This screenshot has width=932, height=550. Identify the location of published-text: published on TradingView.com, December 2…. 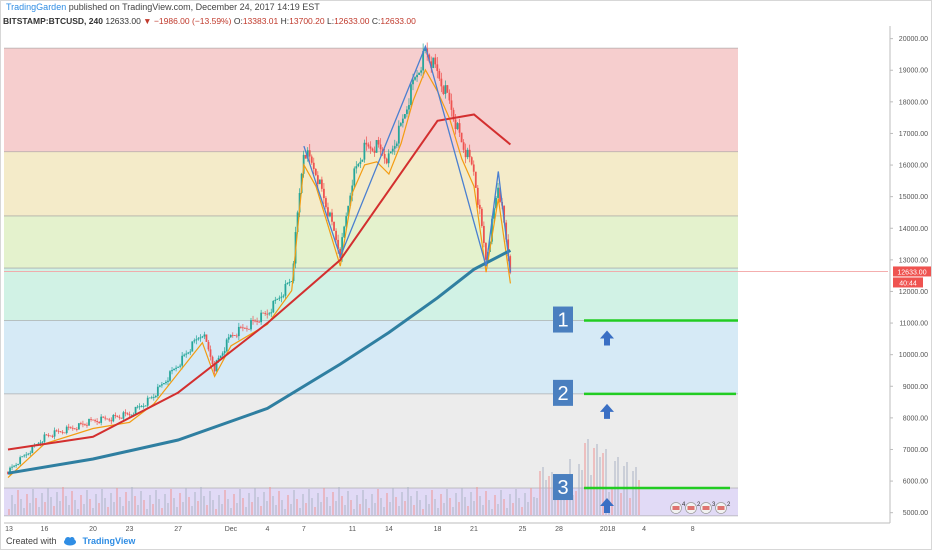
(194, 7).